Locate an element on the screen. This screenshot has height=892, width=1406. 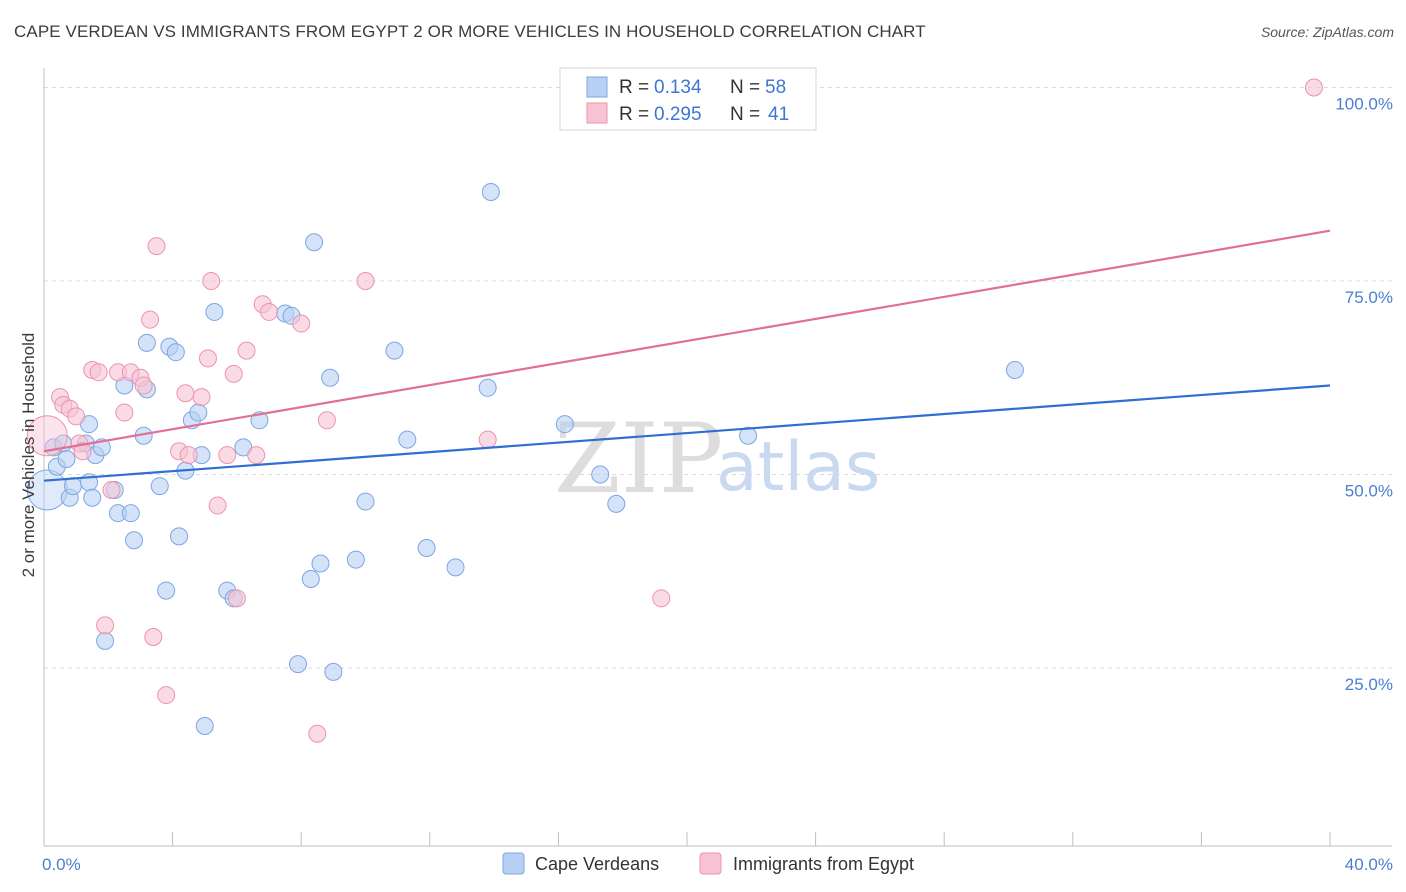
y-axis-label: 2 or more Vehicles in Household is located at coordinates (28, 455).